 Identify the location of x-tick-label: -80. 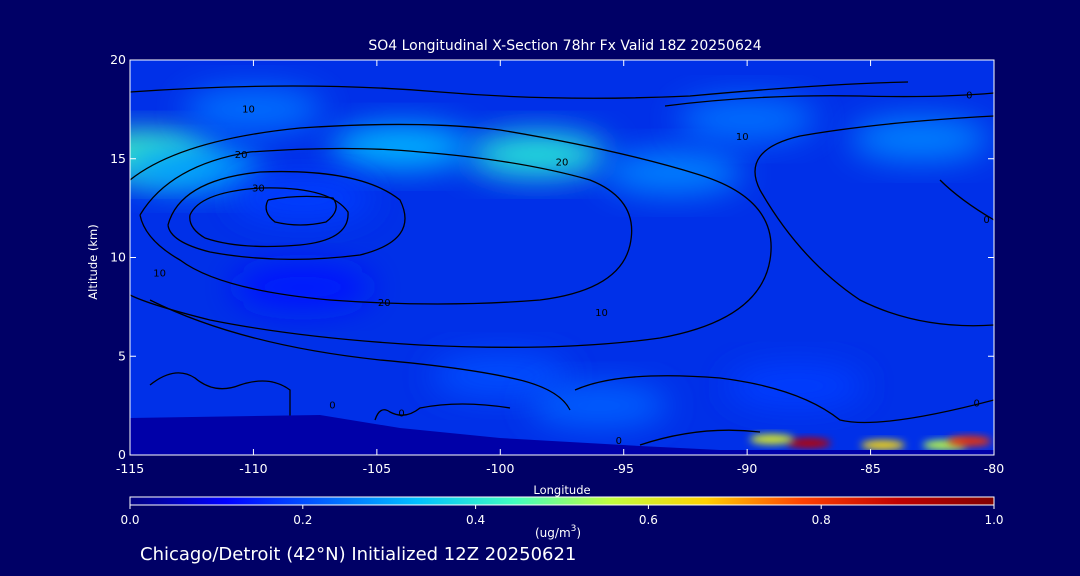
(994, 468).